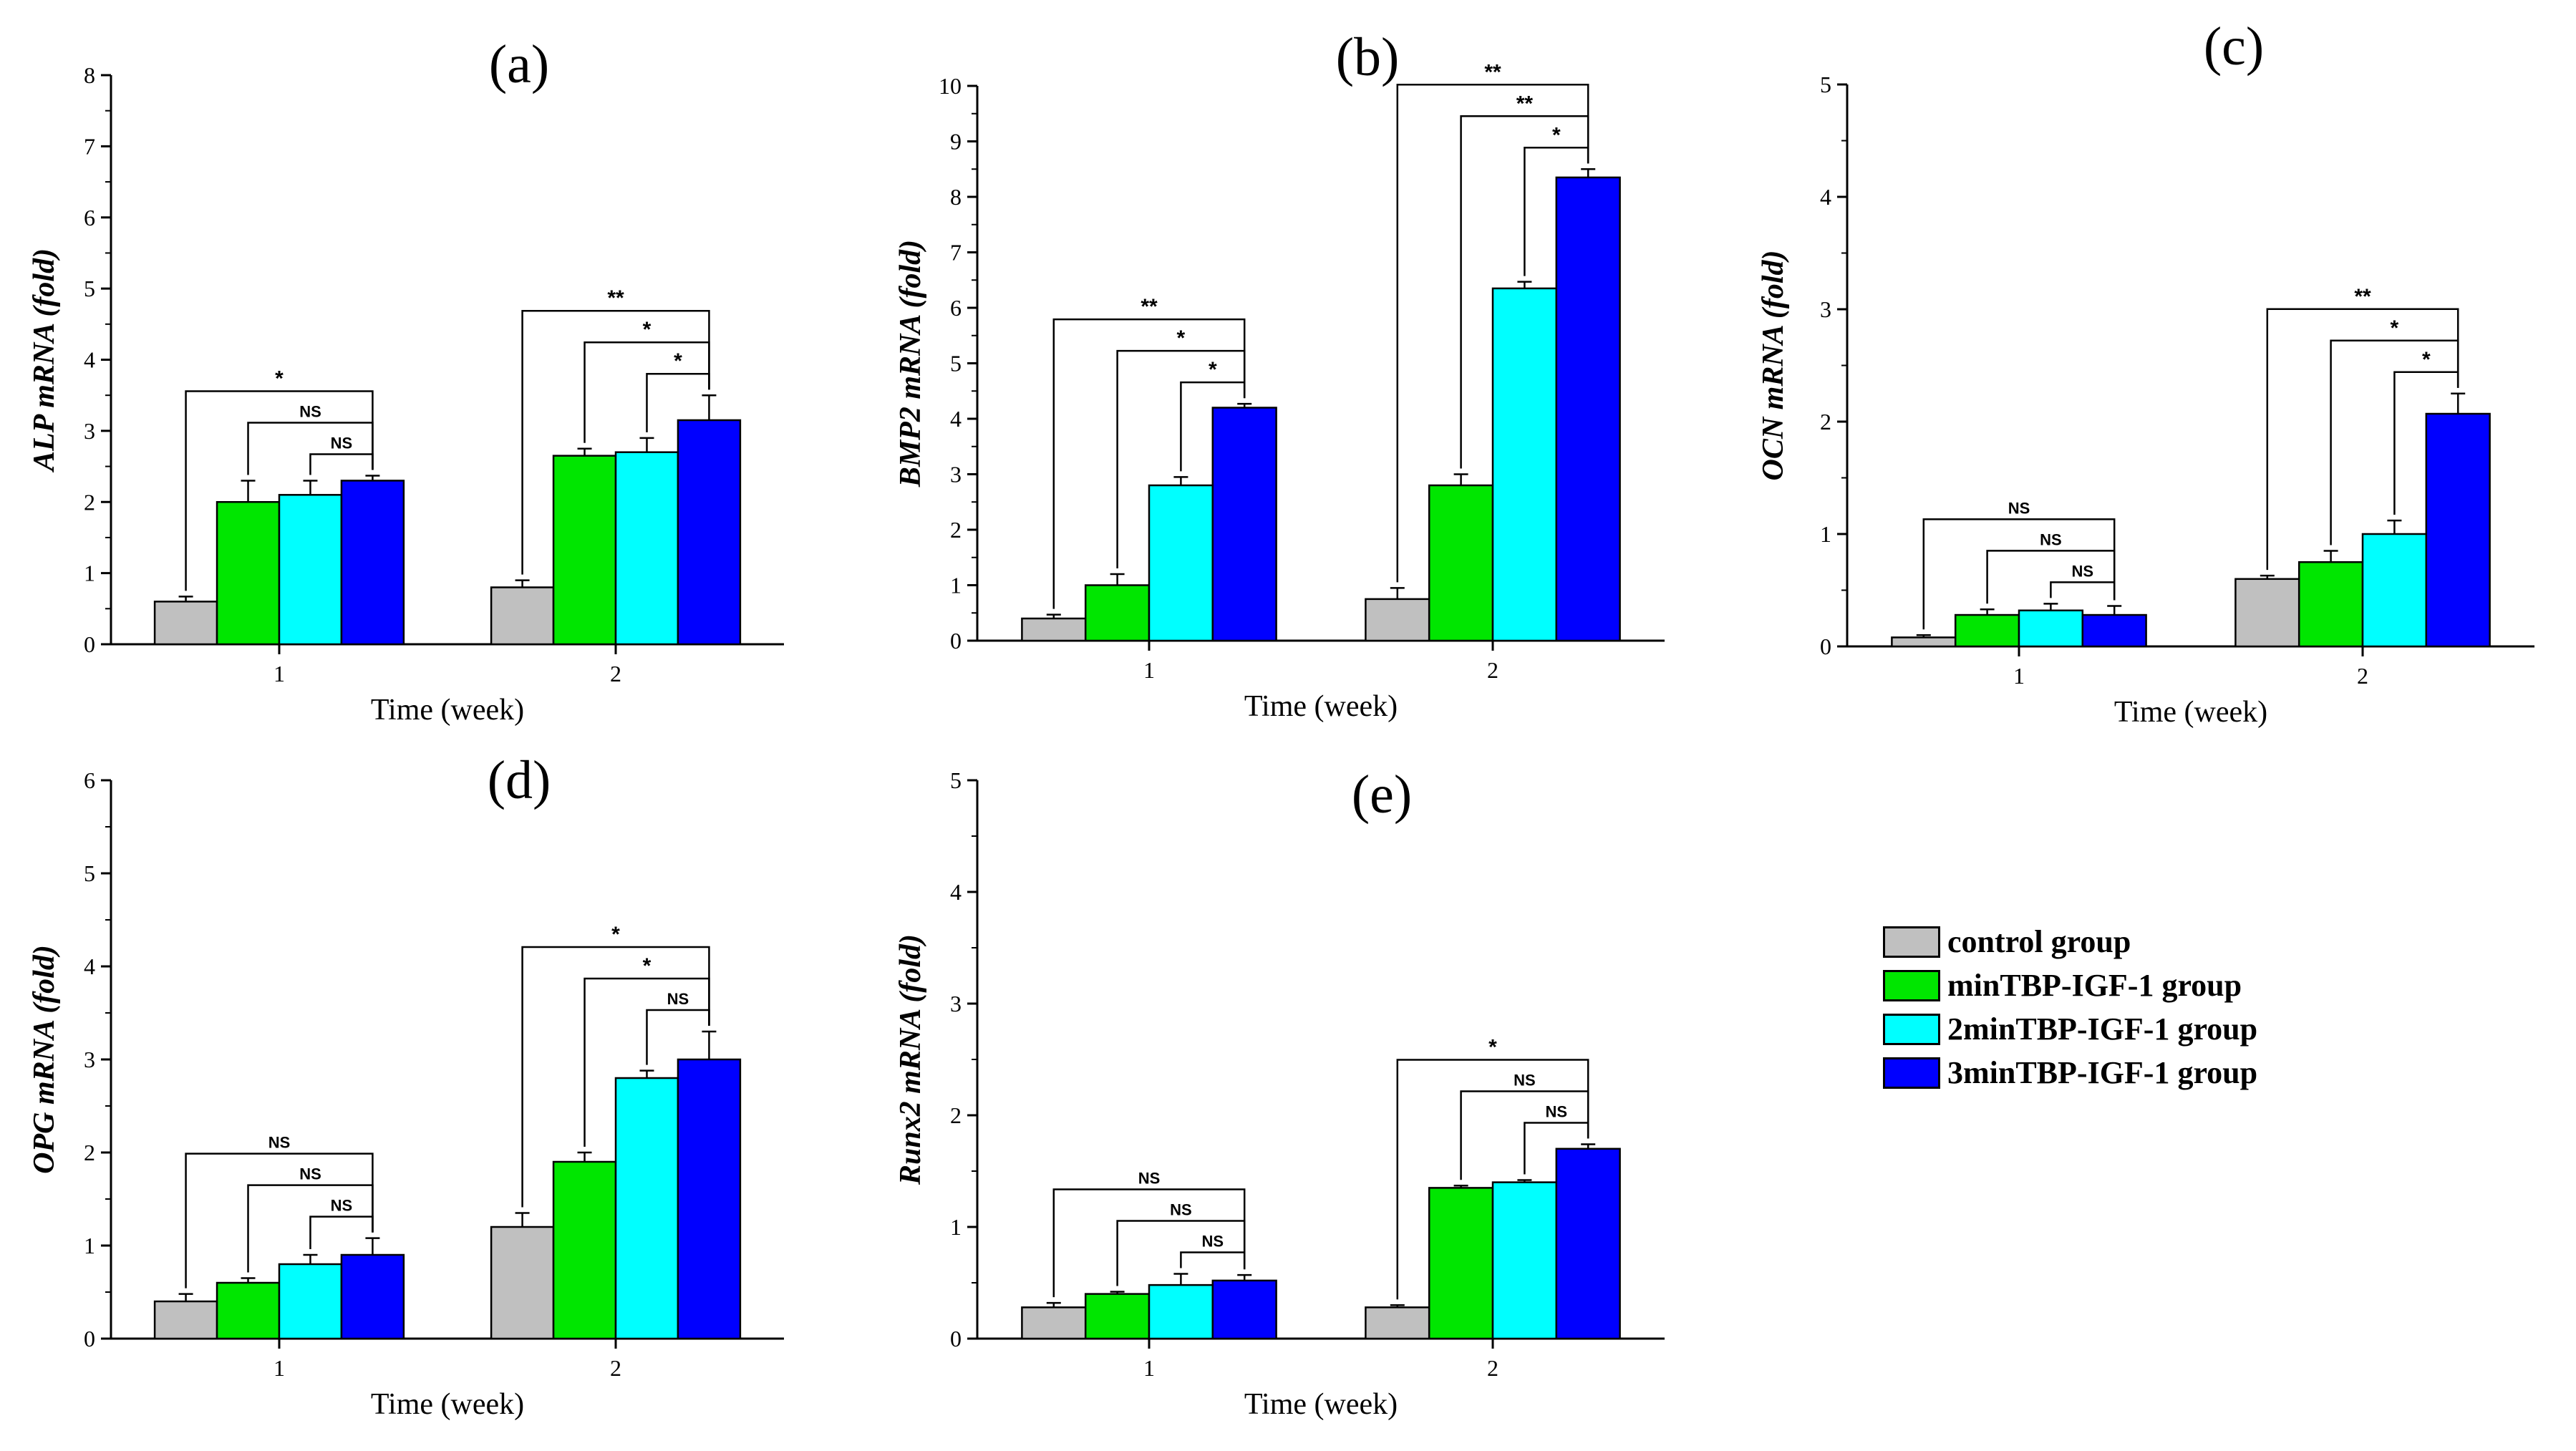  I want to click on y-tick-label: 8, so click(956, 197).